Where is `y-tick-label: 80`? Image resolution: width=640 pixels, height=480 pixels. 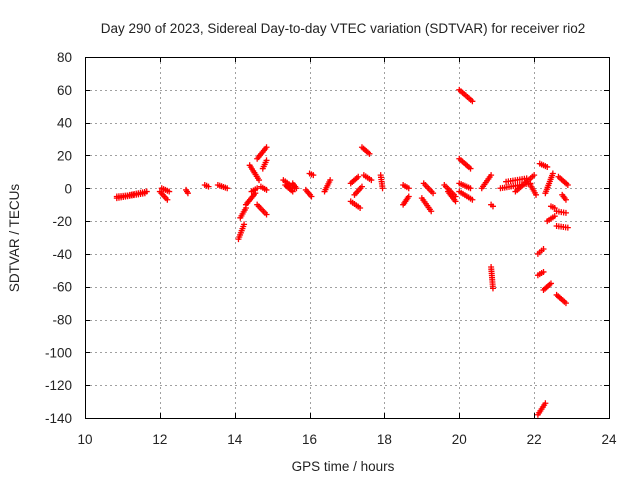 y-tick-label: 80 is located at coordinates (64, 57).